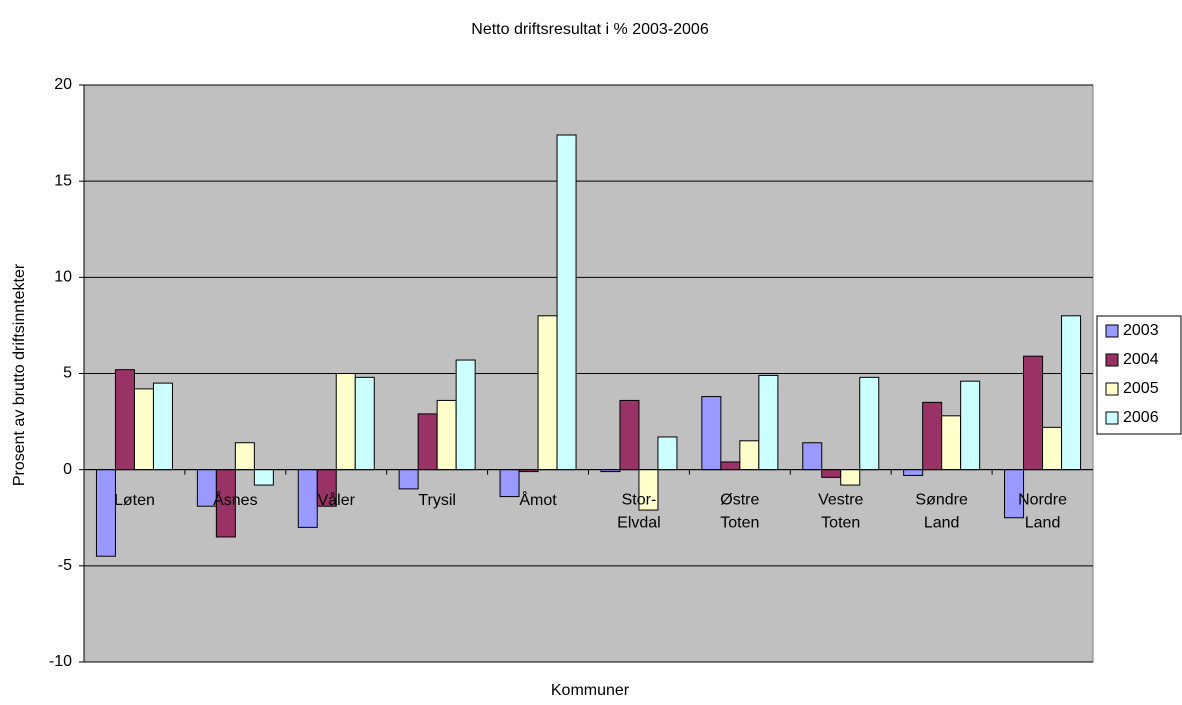  What do you see at coordinates (538, 499) in the screenshot?
I see `x-tick-label: Åmot` at bounding box center [538, 499].